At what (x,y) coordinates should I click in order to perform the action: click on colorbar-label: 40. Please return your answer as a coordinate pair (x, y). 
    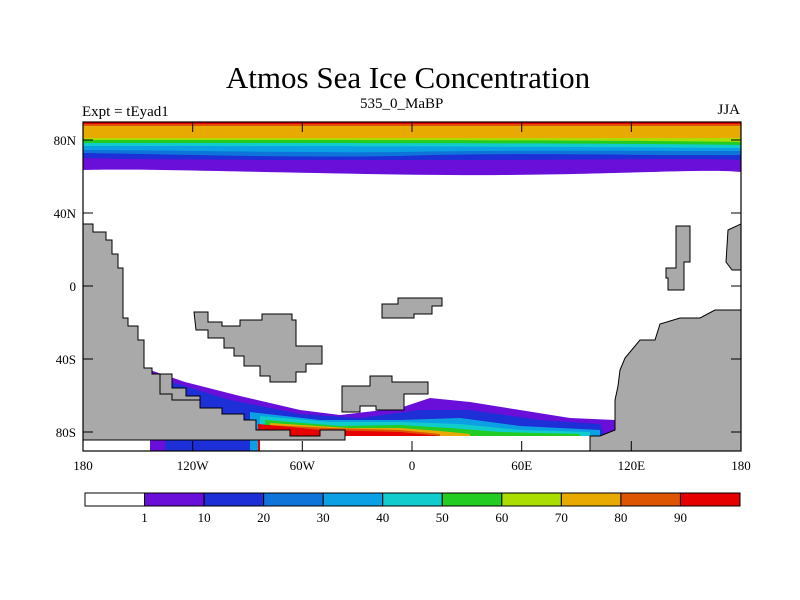
    Looking at the image, I should click on (382, 517).